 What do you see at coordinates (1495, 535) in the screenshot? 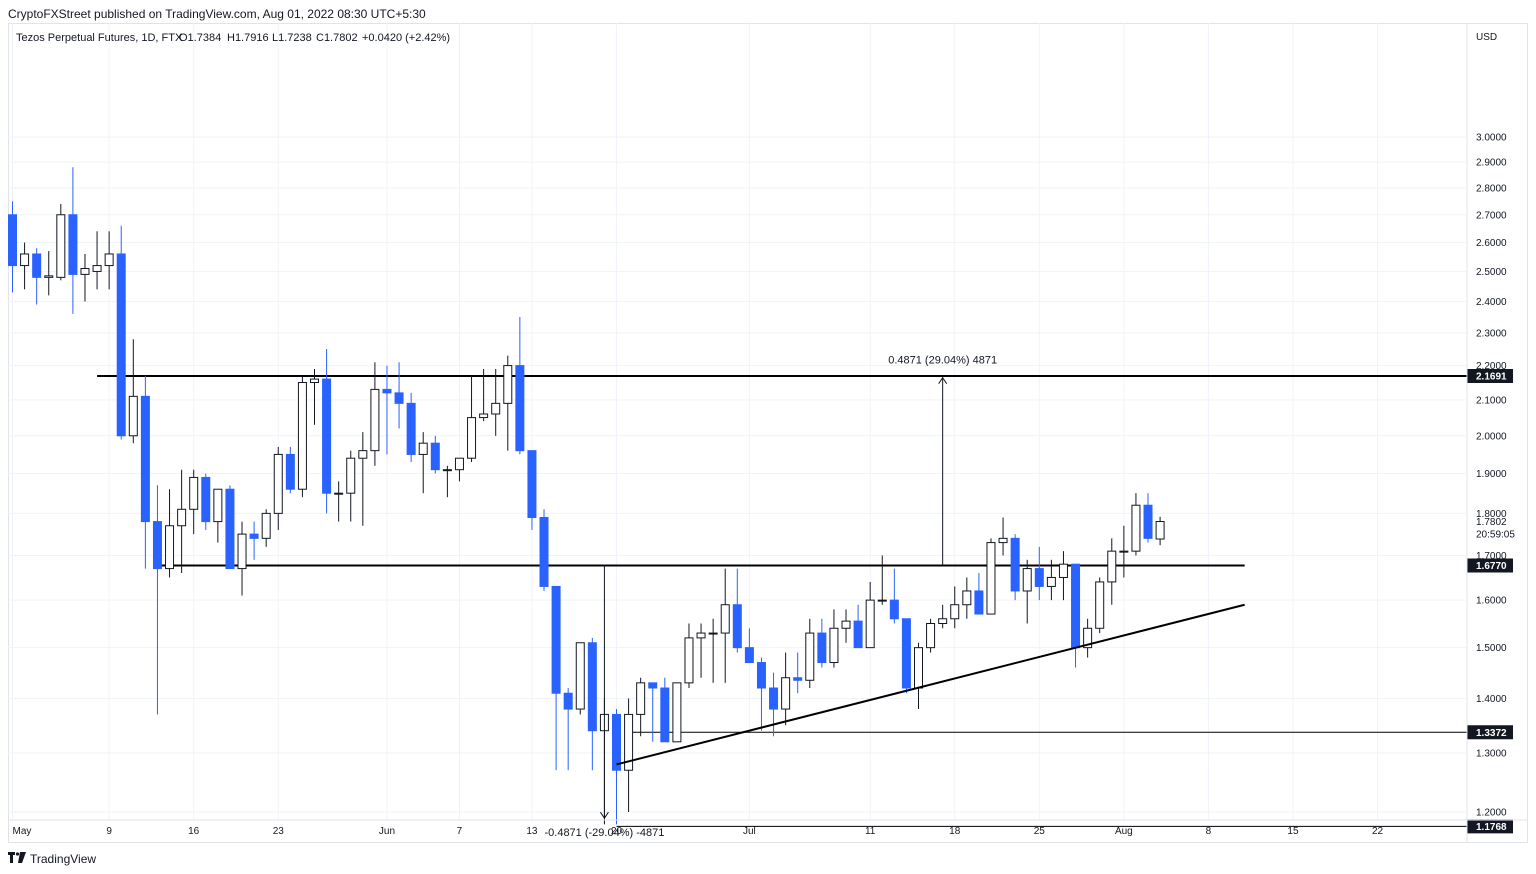
I see `countdown-label: 20:59:05` at bounding box center [1495, 535].